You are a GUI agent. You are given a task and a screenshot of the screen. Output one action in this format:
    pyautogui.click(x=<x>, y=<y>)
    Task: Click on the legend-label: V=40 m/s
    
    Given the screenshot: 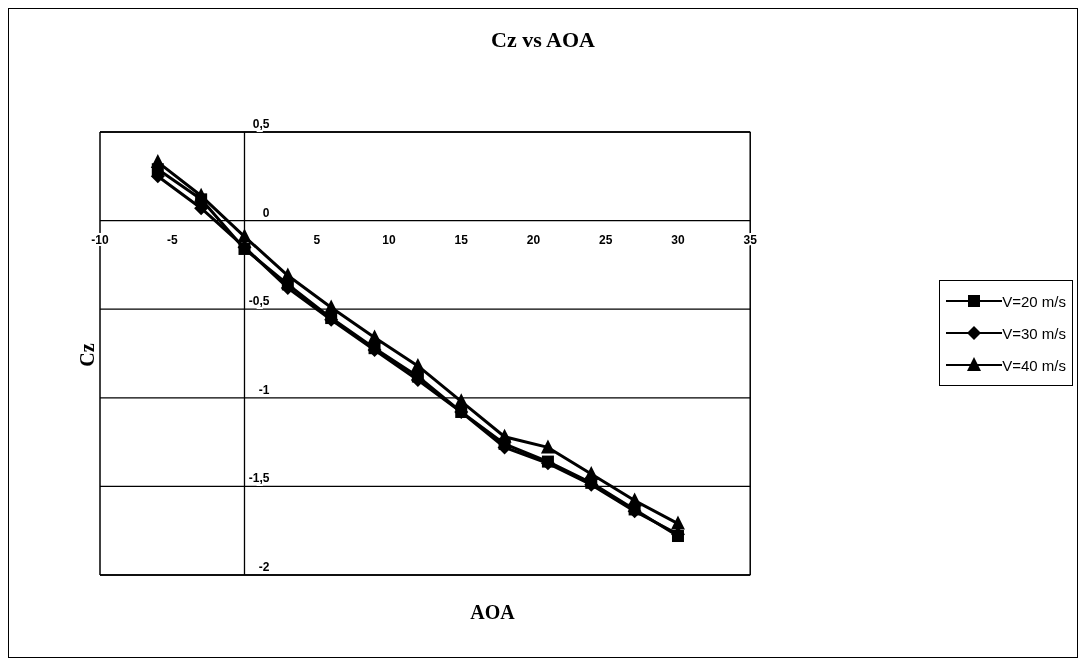 What is the action you would take?
    pyautogui.click(x=1034, y=365)
    